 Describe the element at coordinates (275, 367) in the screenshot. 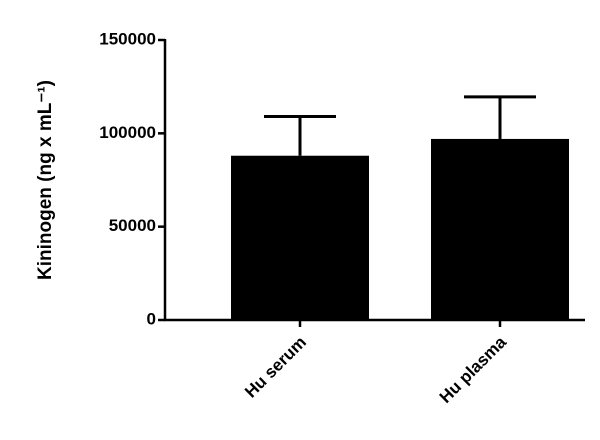

I see `x-tick-label: Hu serum` at that location.